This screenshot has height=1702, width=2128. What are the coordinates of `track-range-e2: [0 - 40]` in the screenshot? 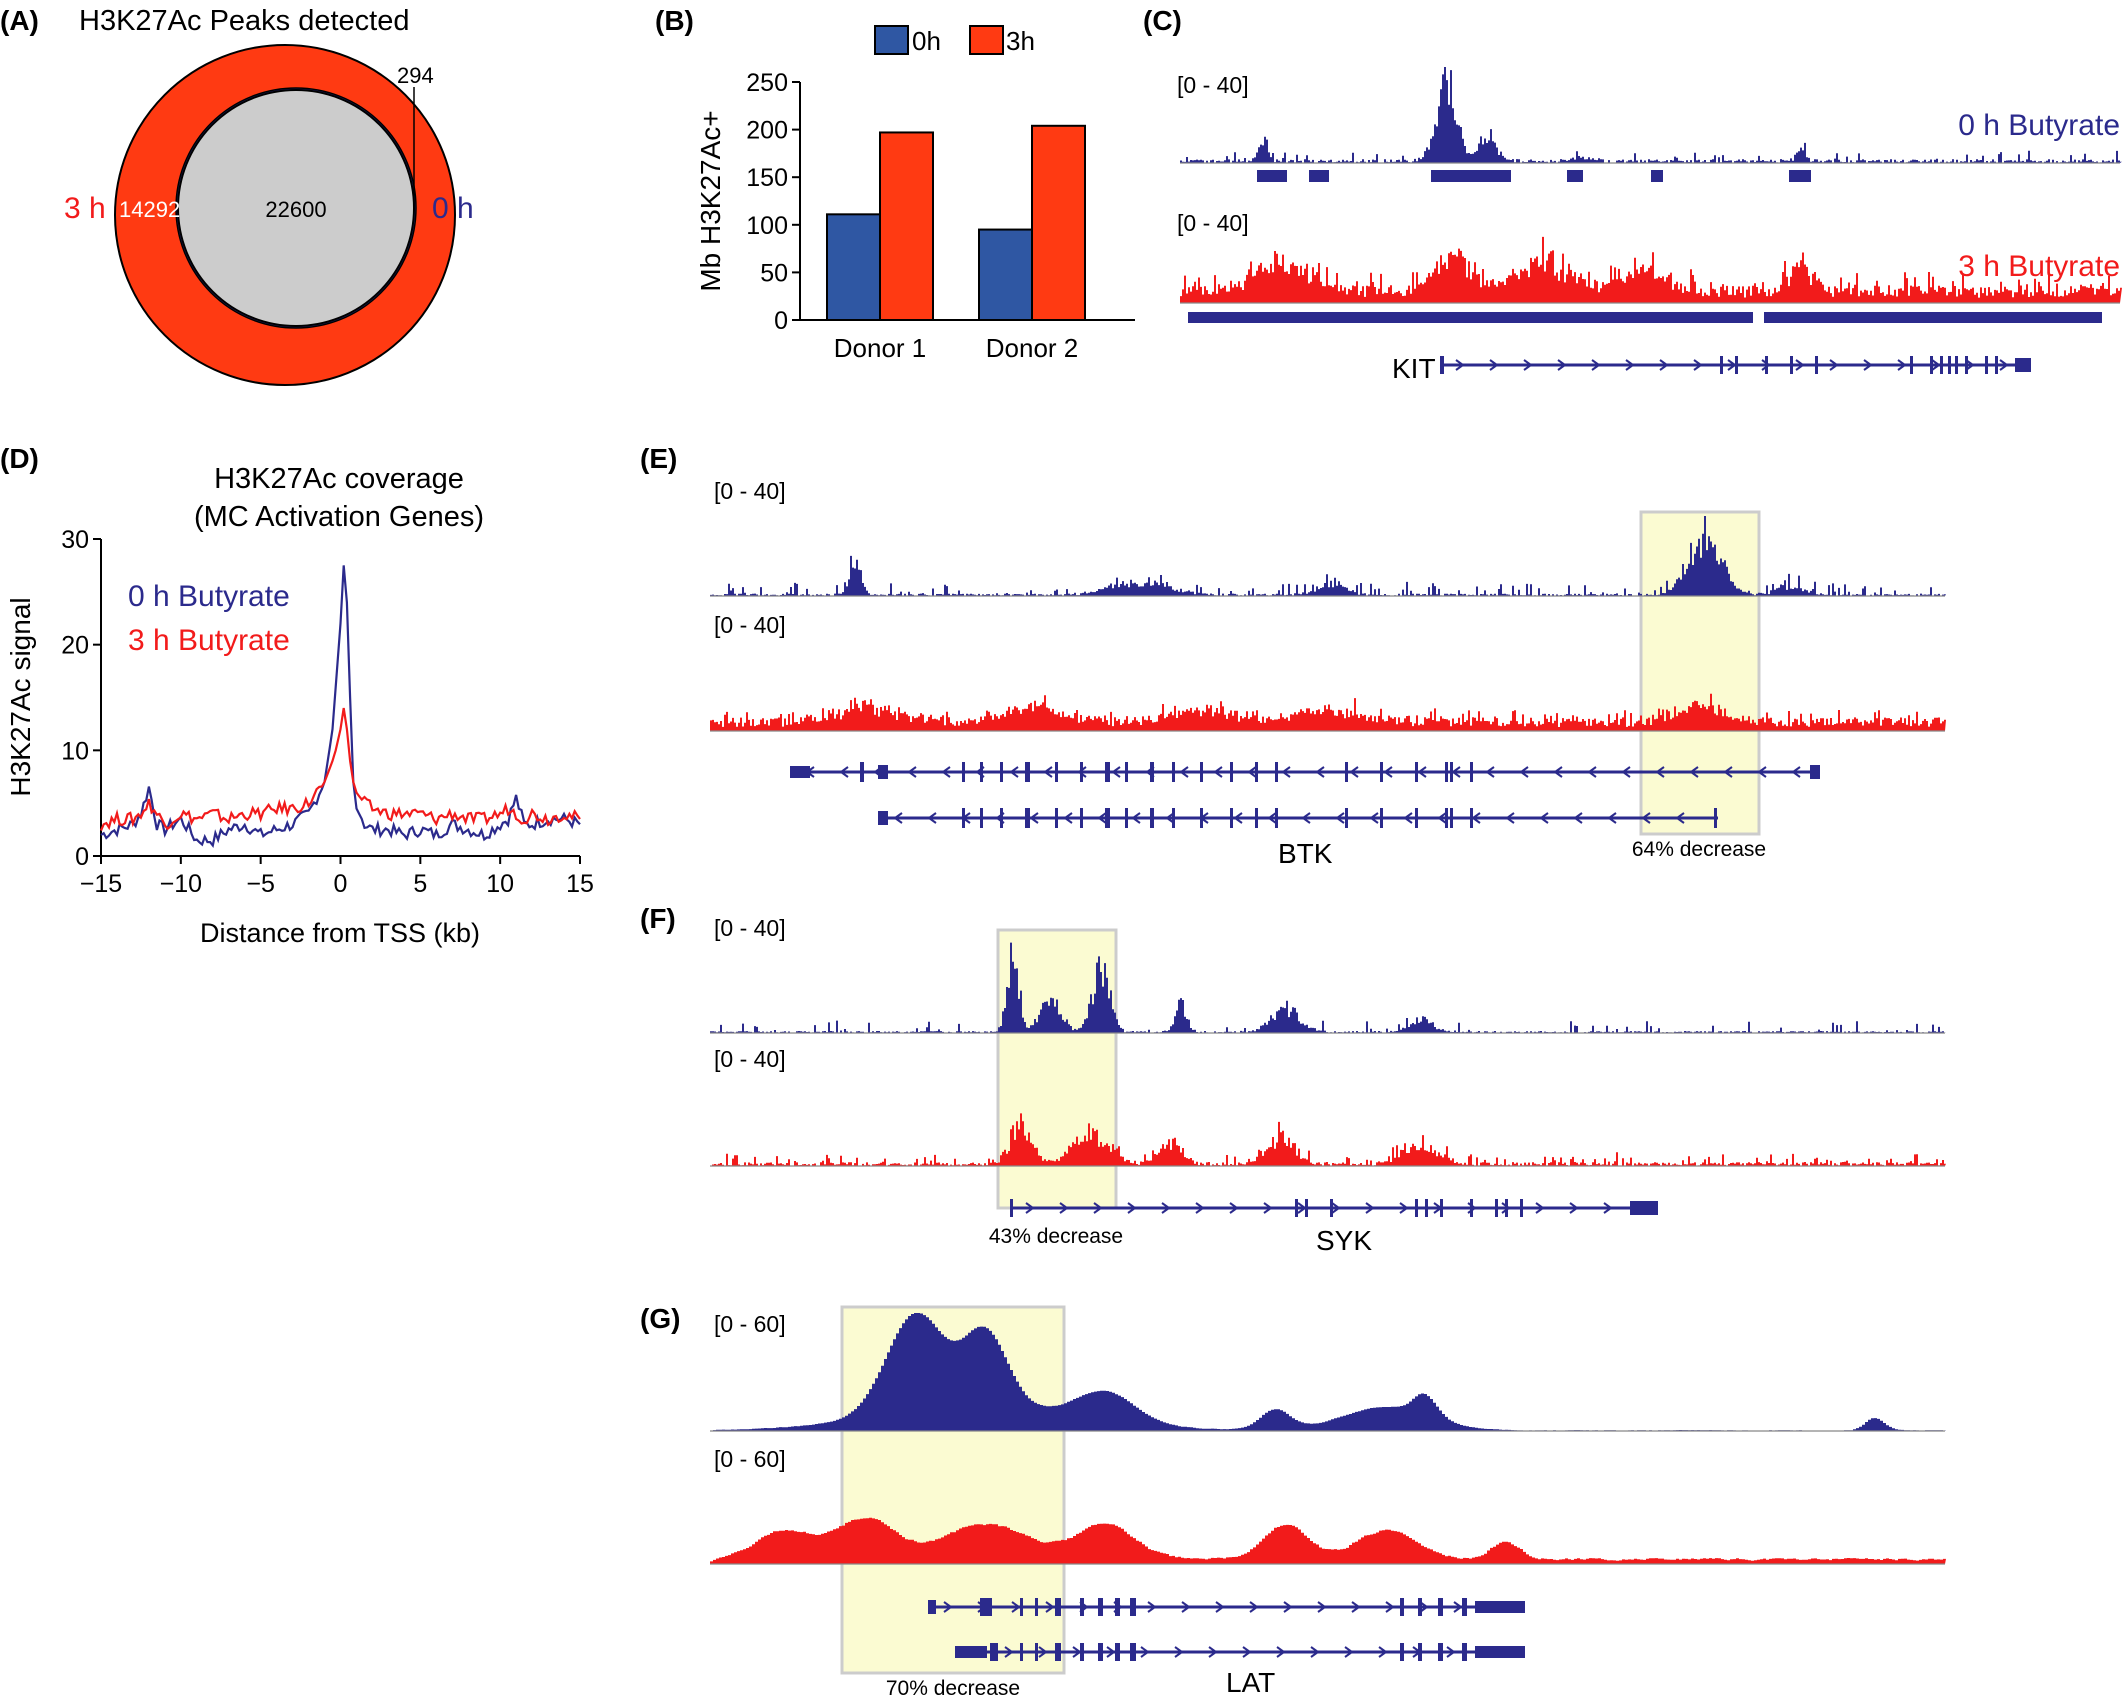 It's located at (750, 625).